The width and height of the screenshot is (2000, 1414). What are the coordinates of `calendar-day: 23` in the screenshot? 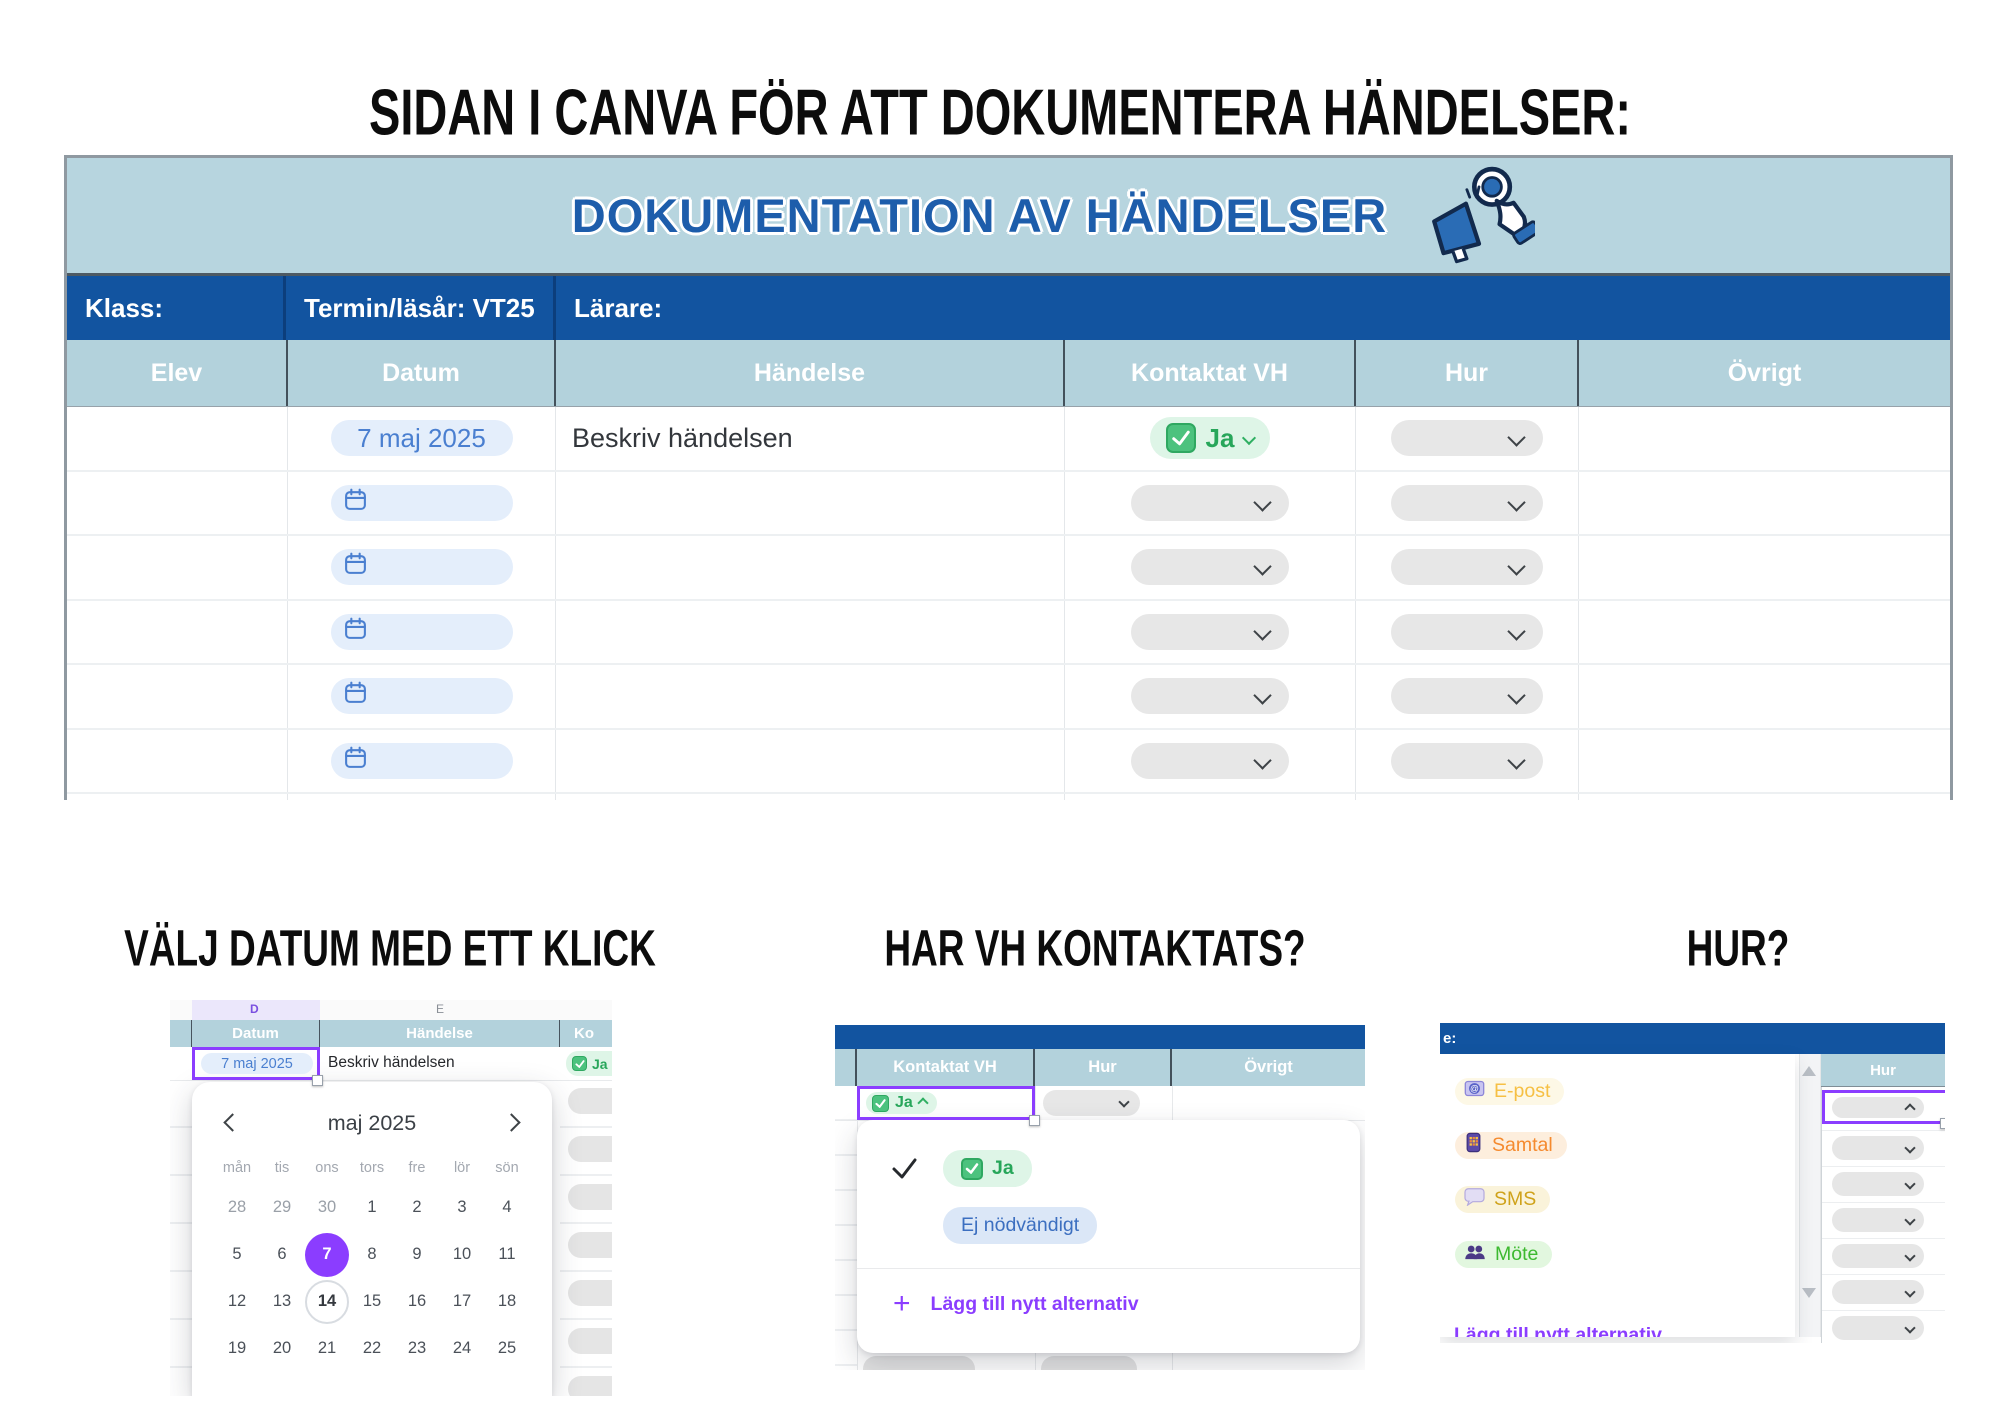 It's located at (417, 1348).